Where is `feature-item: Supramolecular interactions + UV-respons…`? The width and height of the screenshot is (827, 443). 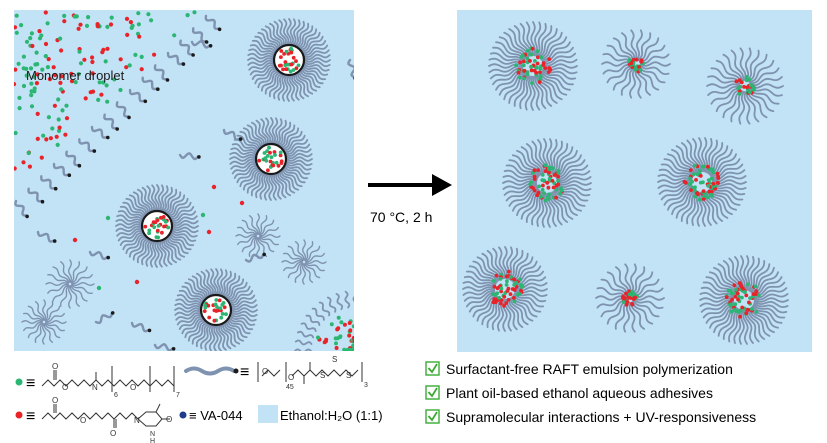
feature-item: Supramolecular interactions + UV-respons… is located at coordinates (590, 417).